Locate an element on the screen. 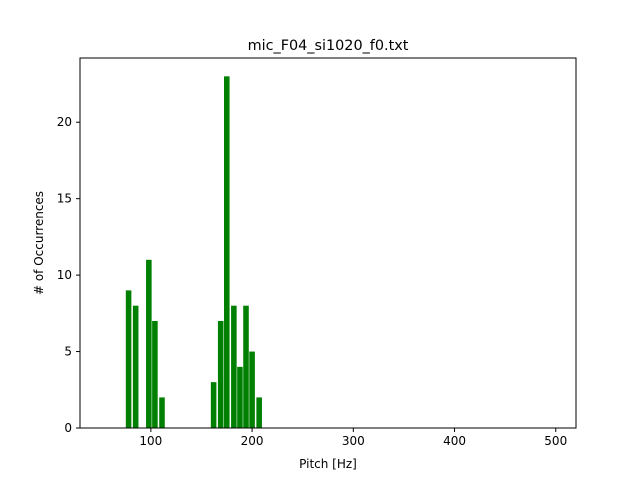 The image size is (640, 484). x-tick-label: 400 is located at coordinates (454, 441).